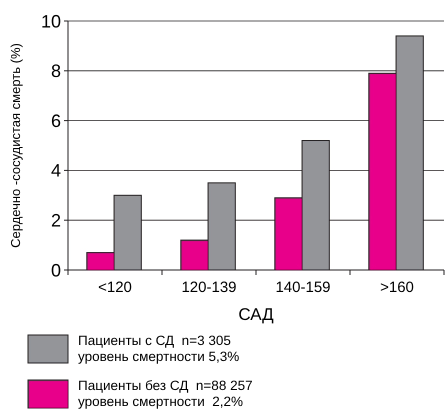 The image size is (447, 419). I want to click on x-tick-label: 120-139, so click(209, 287).